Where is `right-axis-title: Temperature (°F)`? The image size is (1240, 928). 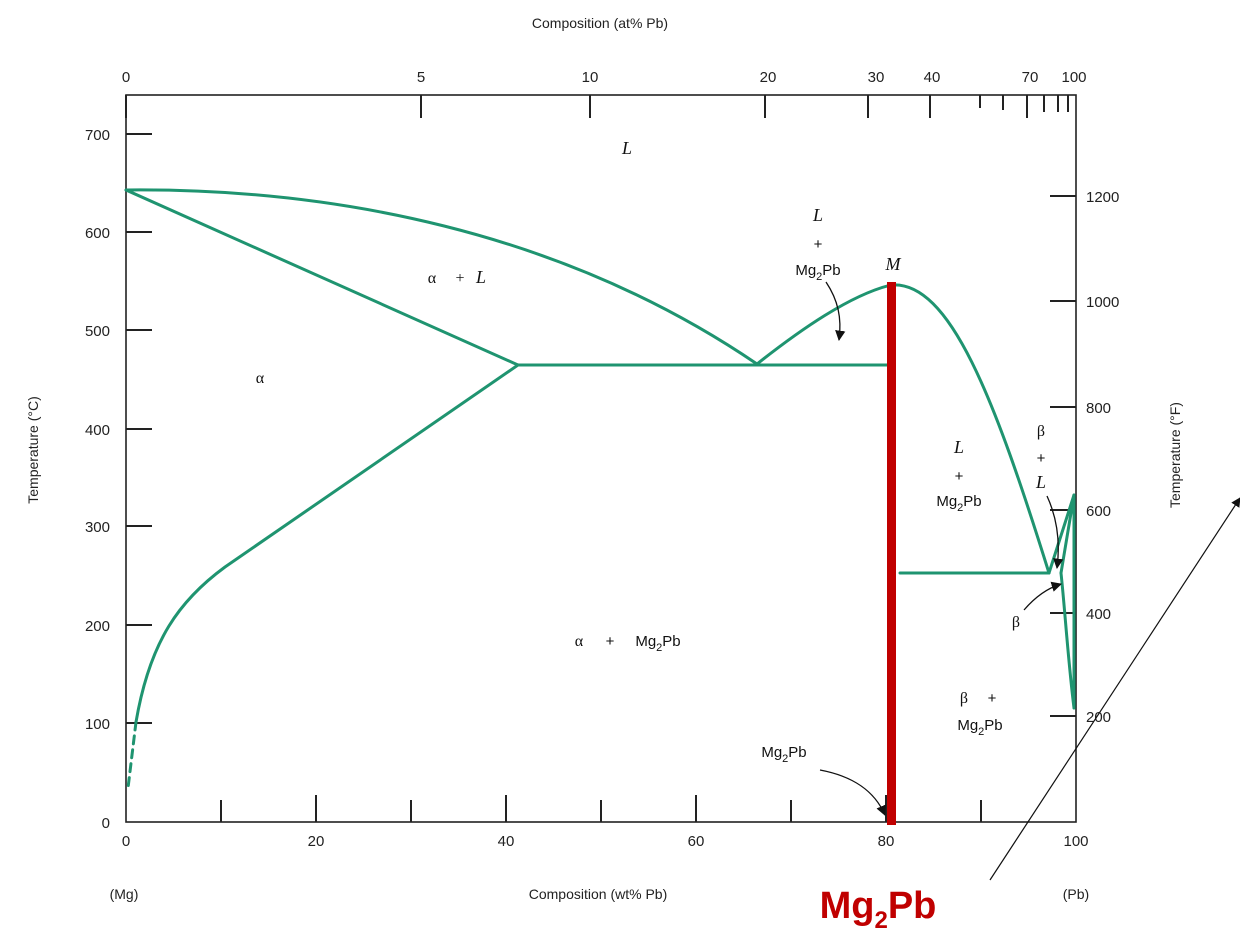
right-axis-title: Temperature (°F) is located at coordinates (1175, 455).